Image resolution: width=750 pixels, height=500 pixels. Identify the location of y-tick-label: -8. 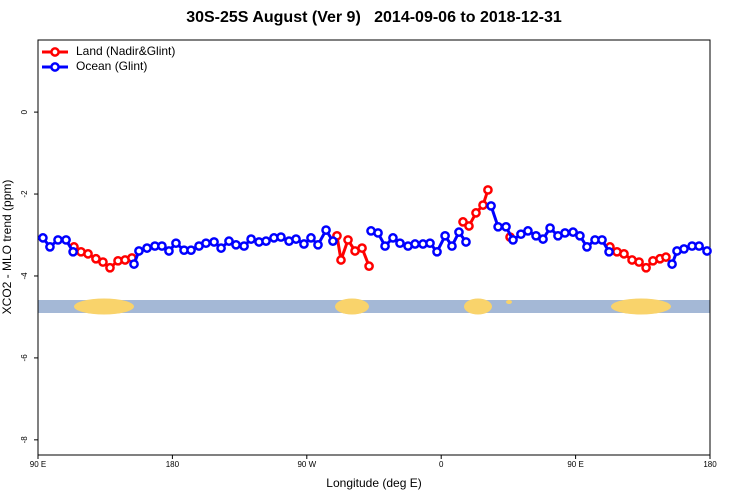
(24, 440).